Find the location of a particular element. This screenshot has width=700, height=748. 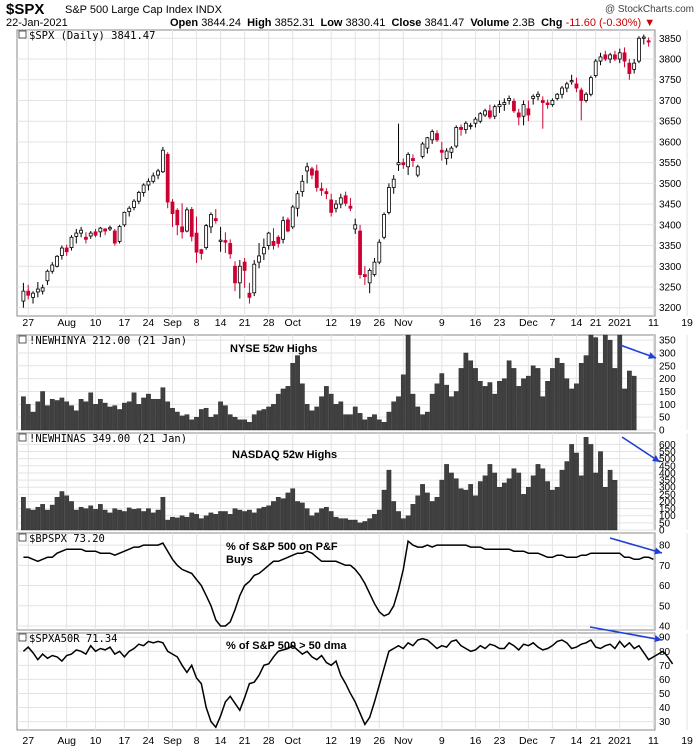

y-tick-label: 50 is located at coordinates (665, 418).